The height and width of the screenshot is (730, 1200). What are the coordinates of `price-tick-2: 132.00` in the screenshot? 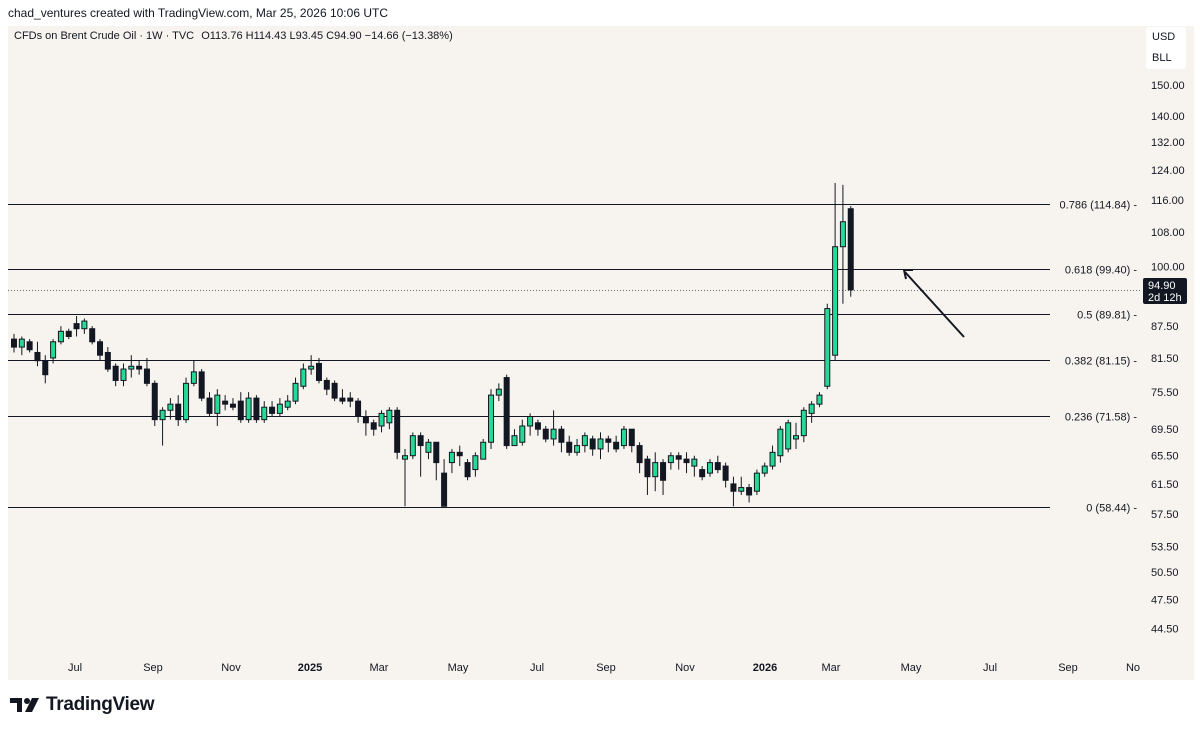 It's located at (1168, 143).